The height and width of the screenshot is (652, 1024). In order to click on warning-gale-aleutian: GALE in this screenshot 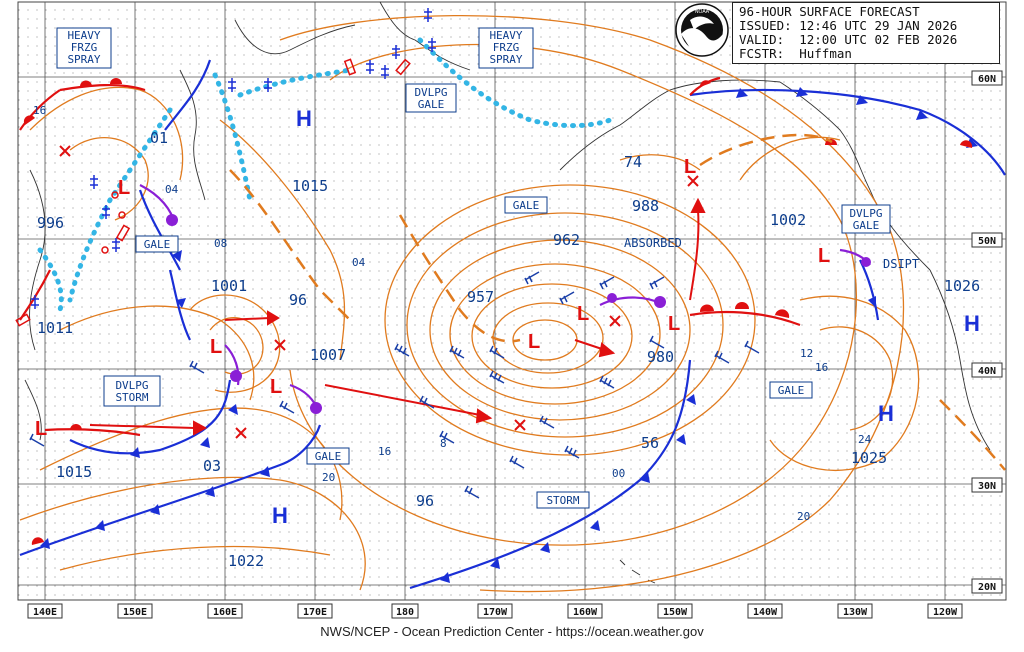, I will do `click(526, 205)`.